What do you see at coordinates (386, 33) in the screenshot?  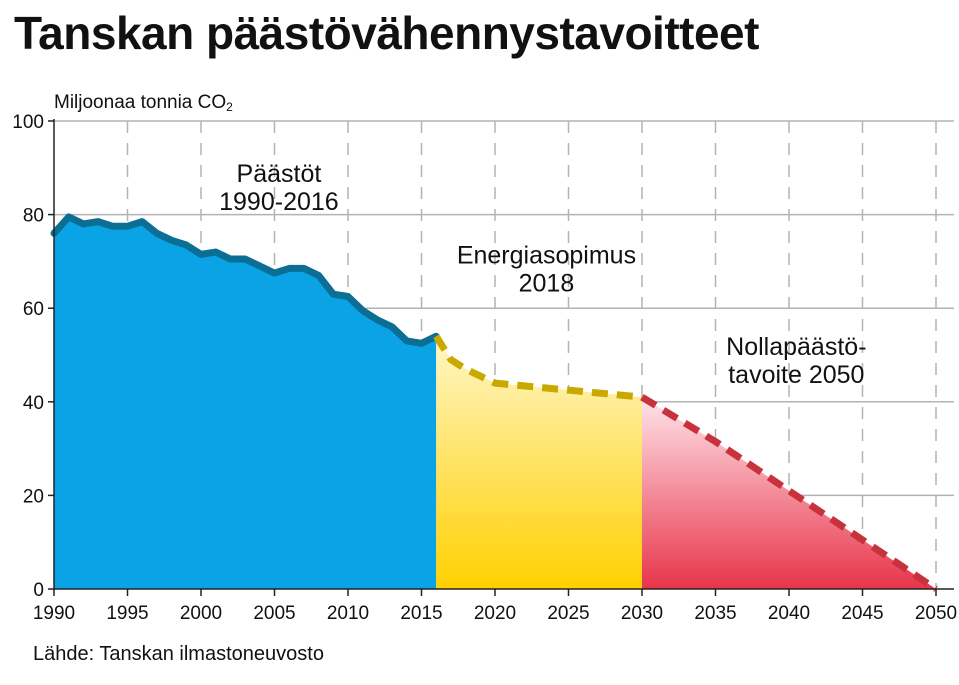 I see `chart-title: Tanskan päästövähennystavoitteet` at bounding box center [386, 33].